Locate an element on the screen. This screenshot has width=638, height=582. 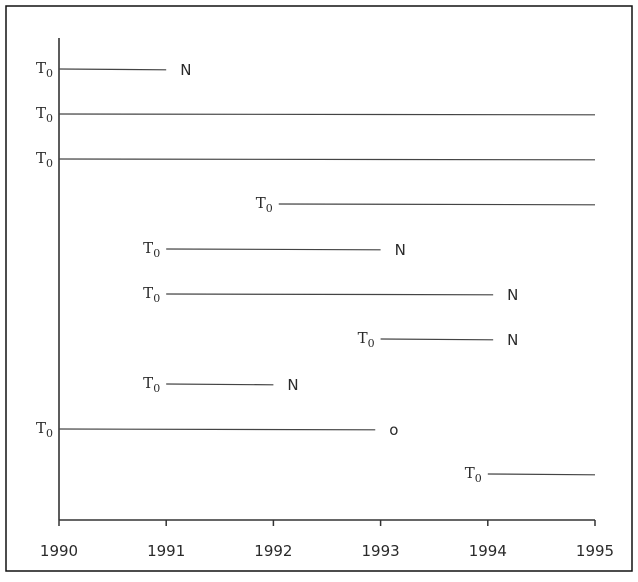
x-tick-label: 1995 is located at coordinates (595, 551).